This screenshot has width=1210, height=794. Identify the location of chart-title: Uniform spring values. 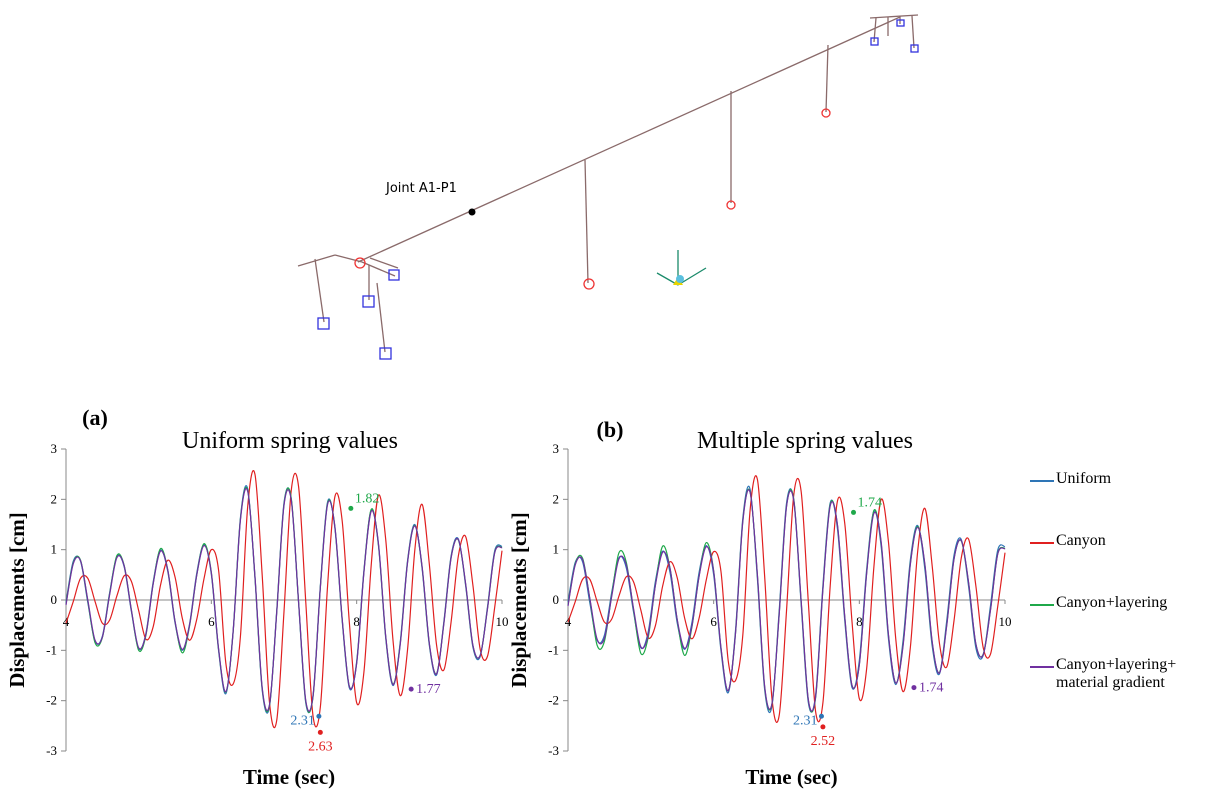
(290, 441).